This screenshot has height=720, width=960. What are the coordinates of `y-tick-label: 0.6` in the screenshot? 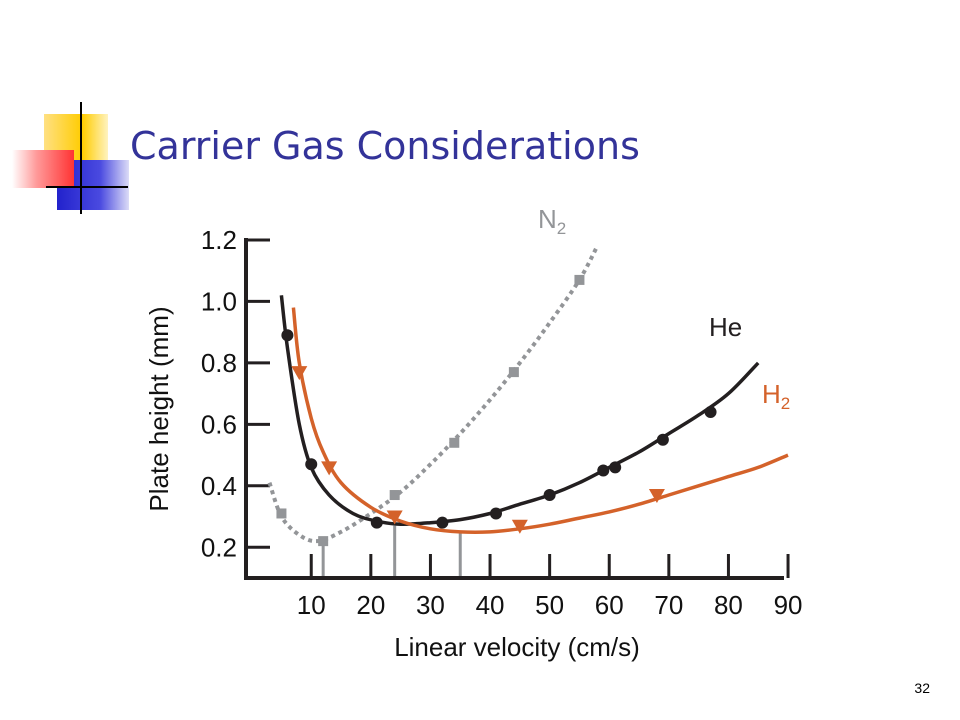 It's located at (219, 424).